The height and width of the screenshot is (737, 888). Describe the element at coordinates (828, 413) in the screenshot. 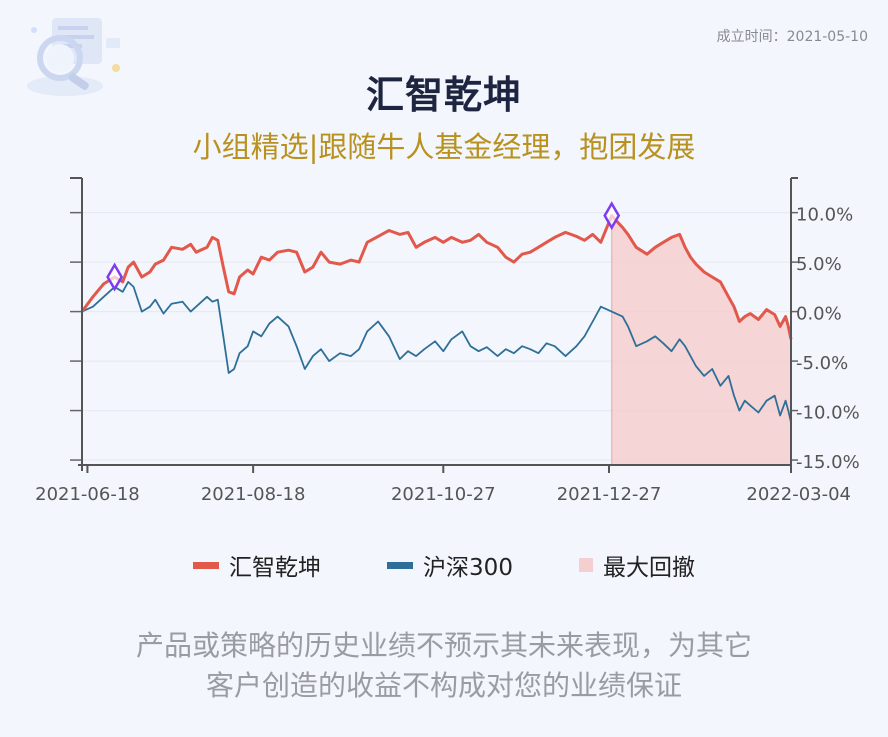

I see `y-tick-label: -10.0%` at that location.